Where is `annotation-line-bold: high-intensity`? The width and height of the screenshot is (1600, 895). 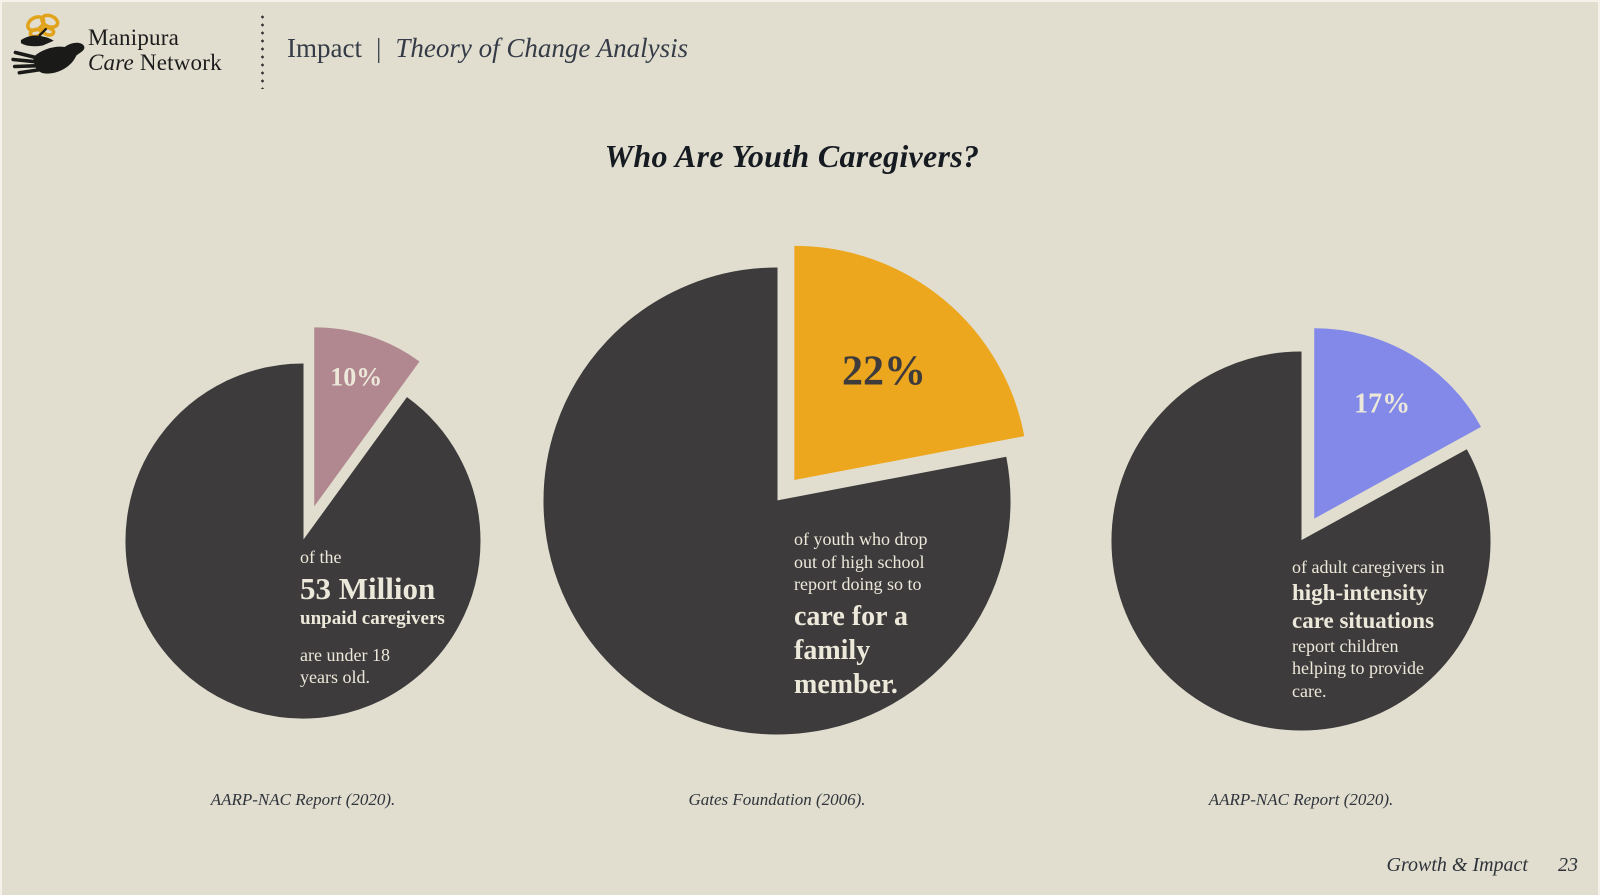 annotation-line-bold: high-intensity is located at coordinates (1360, 592).